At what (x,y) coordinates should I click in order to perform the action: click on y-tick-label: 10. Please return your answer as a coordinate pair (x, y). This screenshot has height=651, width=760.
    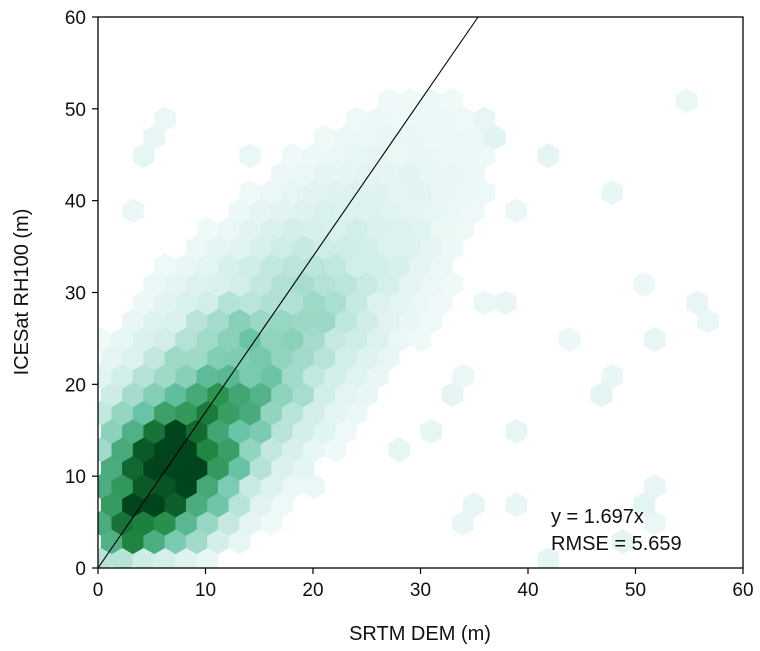
    Looking at the image, I should click on (75, 477).